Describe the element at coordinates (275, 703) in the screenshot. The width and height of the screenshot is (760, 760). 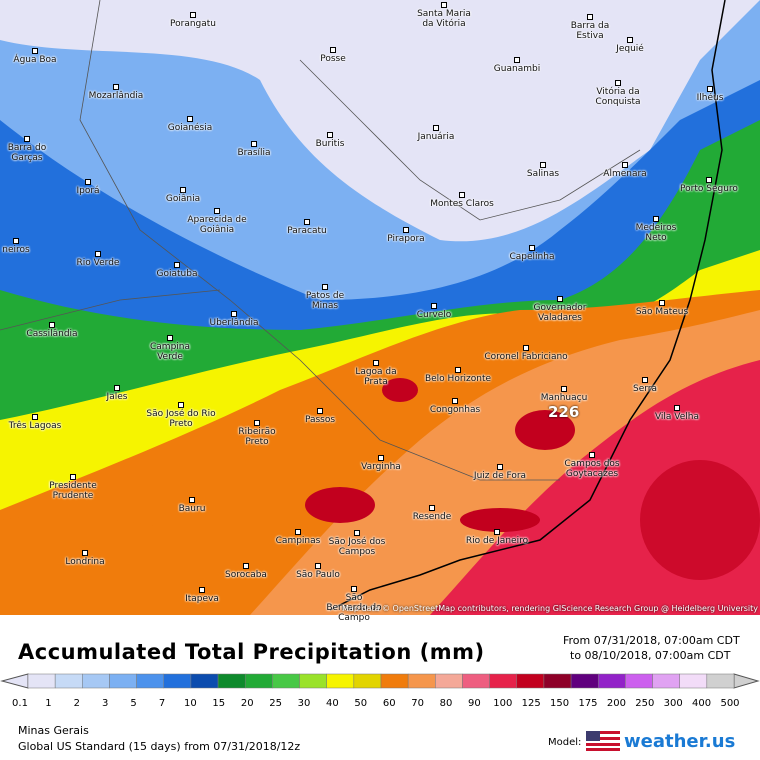
I see `level-label: 25` at that location.